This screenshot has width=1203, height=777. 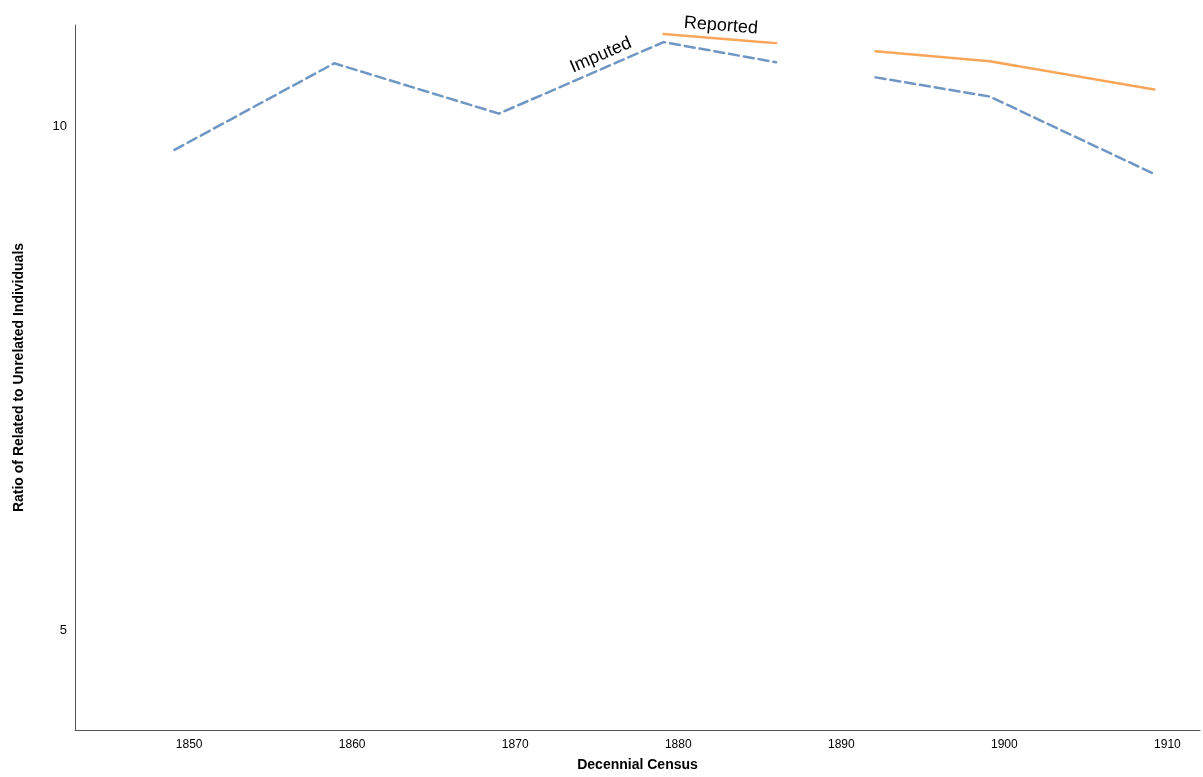 What do you see at coordinates (515, 744) in the screenshot?
I see `x-tick-label: 1870` at bounding box center [515, 744].